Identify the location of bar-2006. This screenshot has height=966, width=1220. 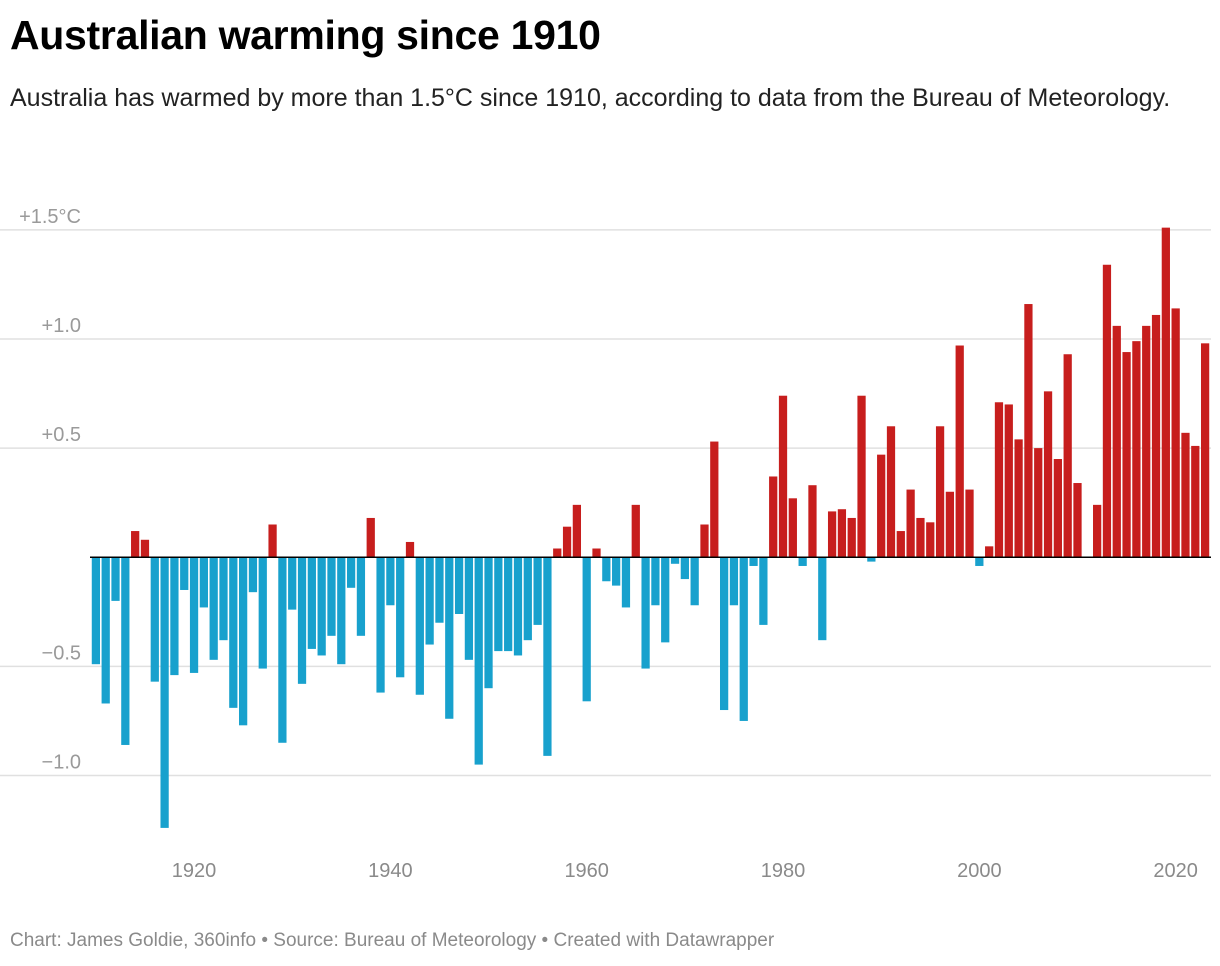
(1038, 503).